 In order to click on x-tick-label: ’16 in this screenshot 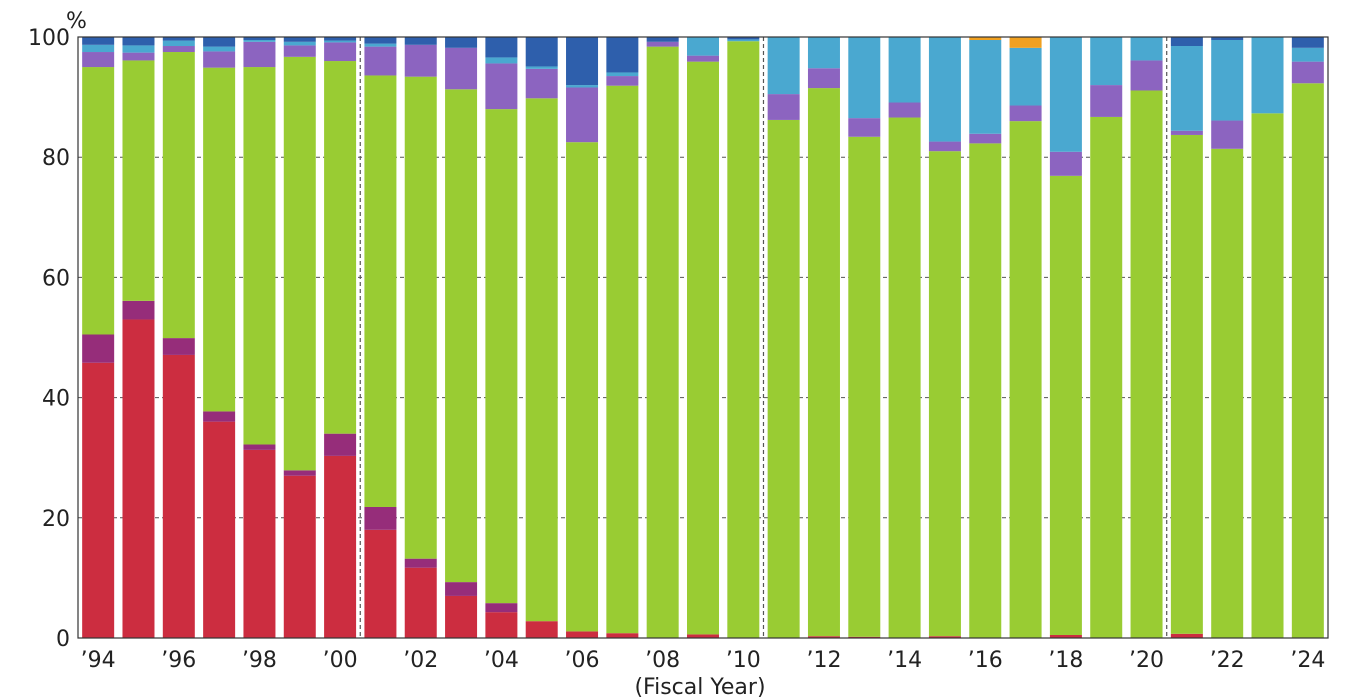, I will do `click(985, 660)`.